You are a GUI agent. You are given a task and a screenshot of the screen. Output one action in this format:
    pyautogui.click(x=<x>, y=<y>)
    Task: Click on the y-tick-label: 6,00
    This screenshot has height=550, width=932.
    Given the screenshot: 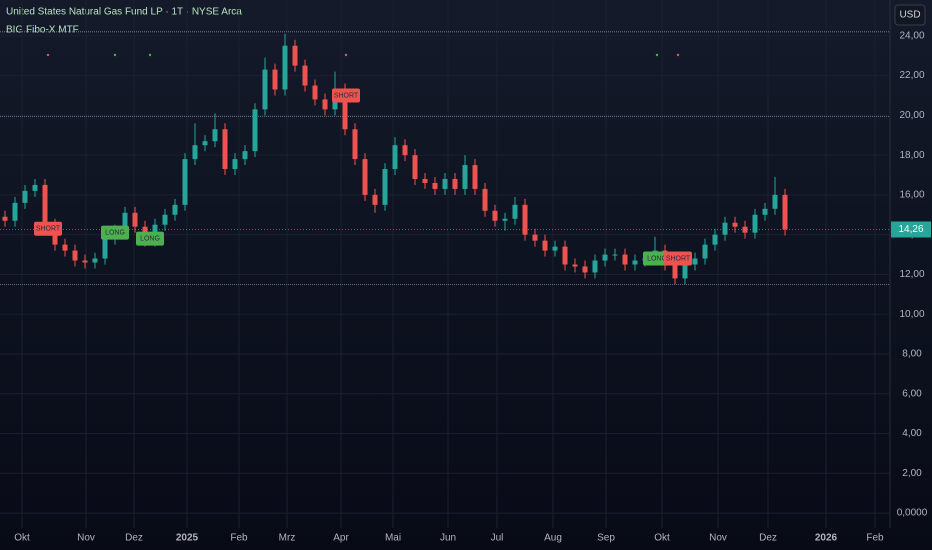 What is the action you would take?
    pyautogui.click(x=912, y=393)
    